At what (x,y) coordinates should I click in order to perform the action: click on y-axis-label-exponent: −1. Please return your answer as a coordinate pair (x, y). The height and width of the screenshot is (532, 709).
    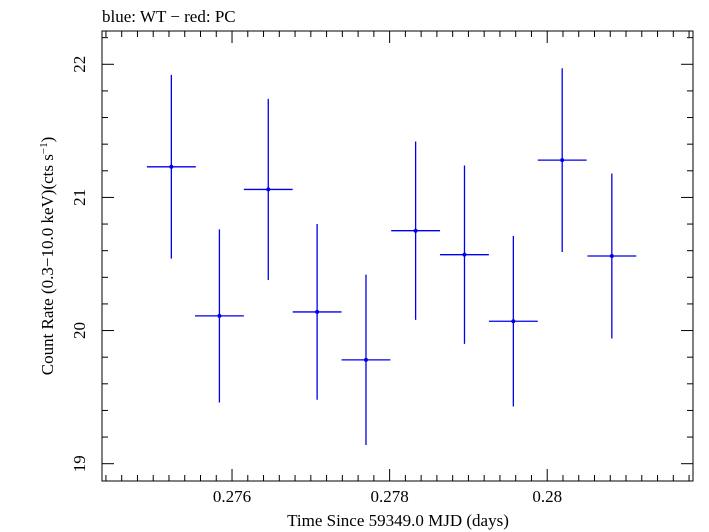
    Looking at the image, I should click on (44, 148).